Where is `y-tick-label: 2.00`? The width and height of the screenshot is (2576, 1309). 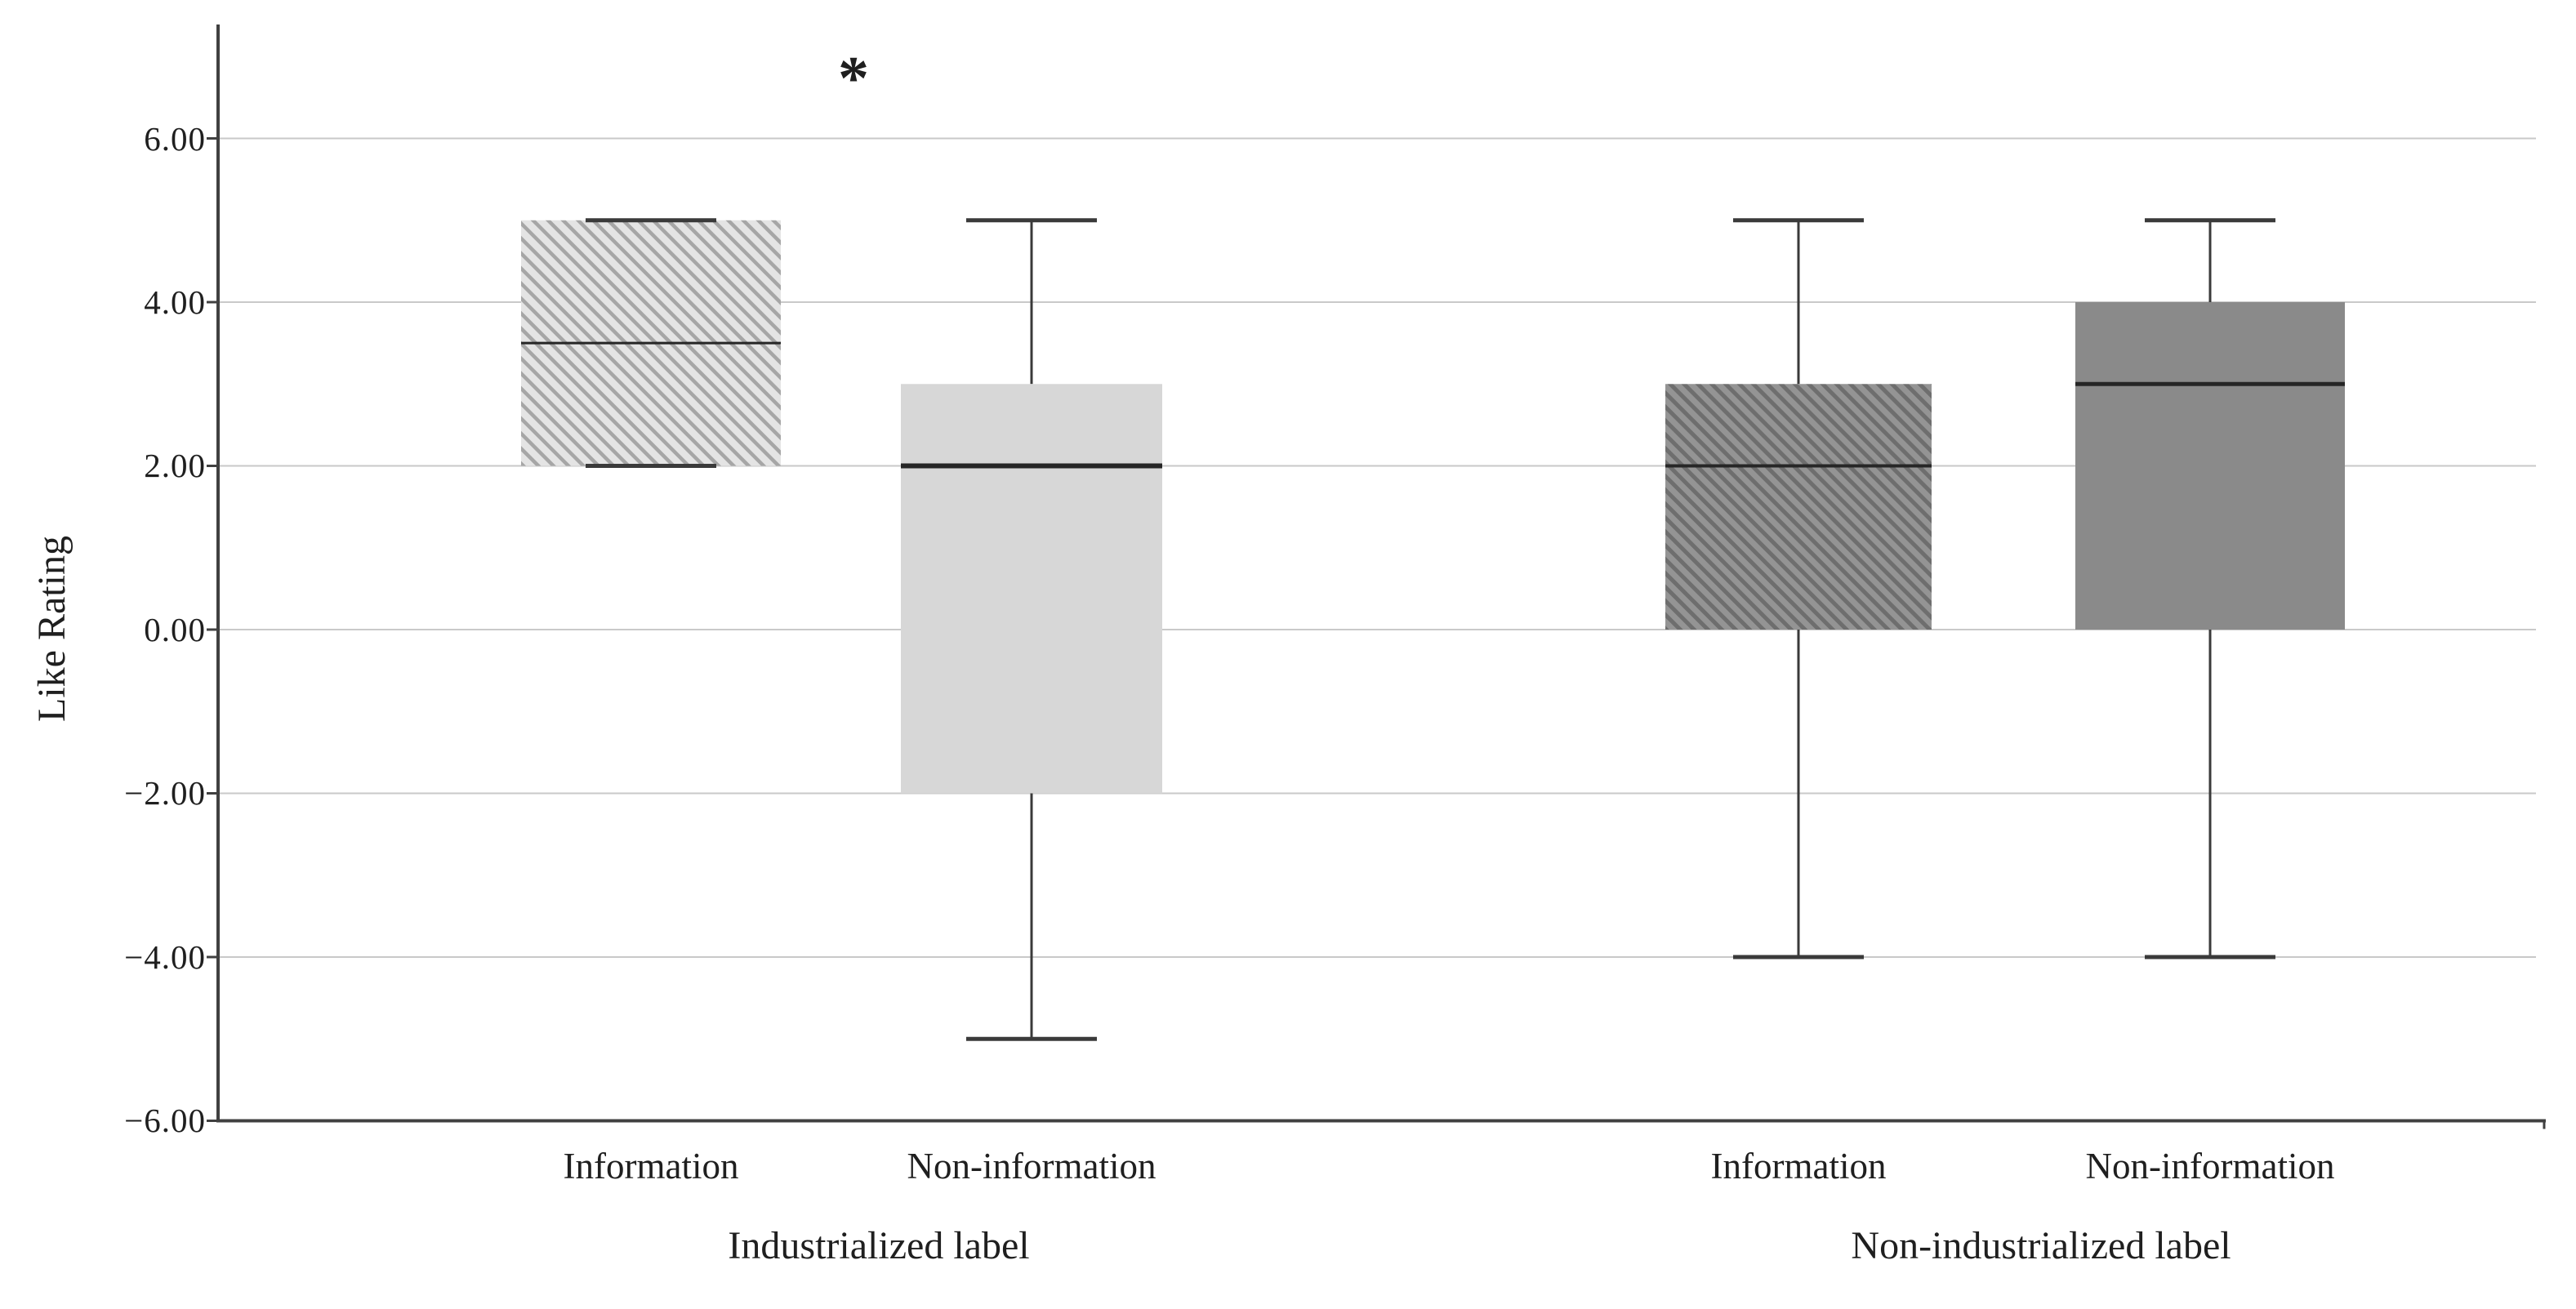
y-tick-label: 2.00 is located at coordinates (175, 465).